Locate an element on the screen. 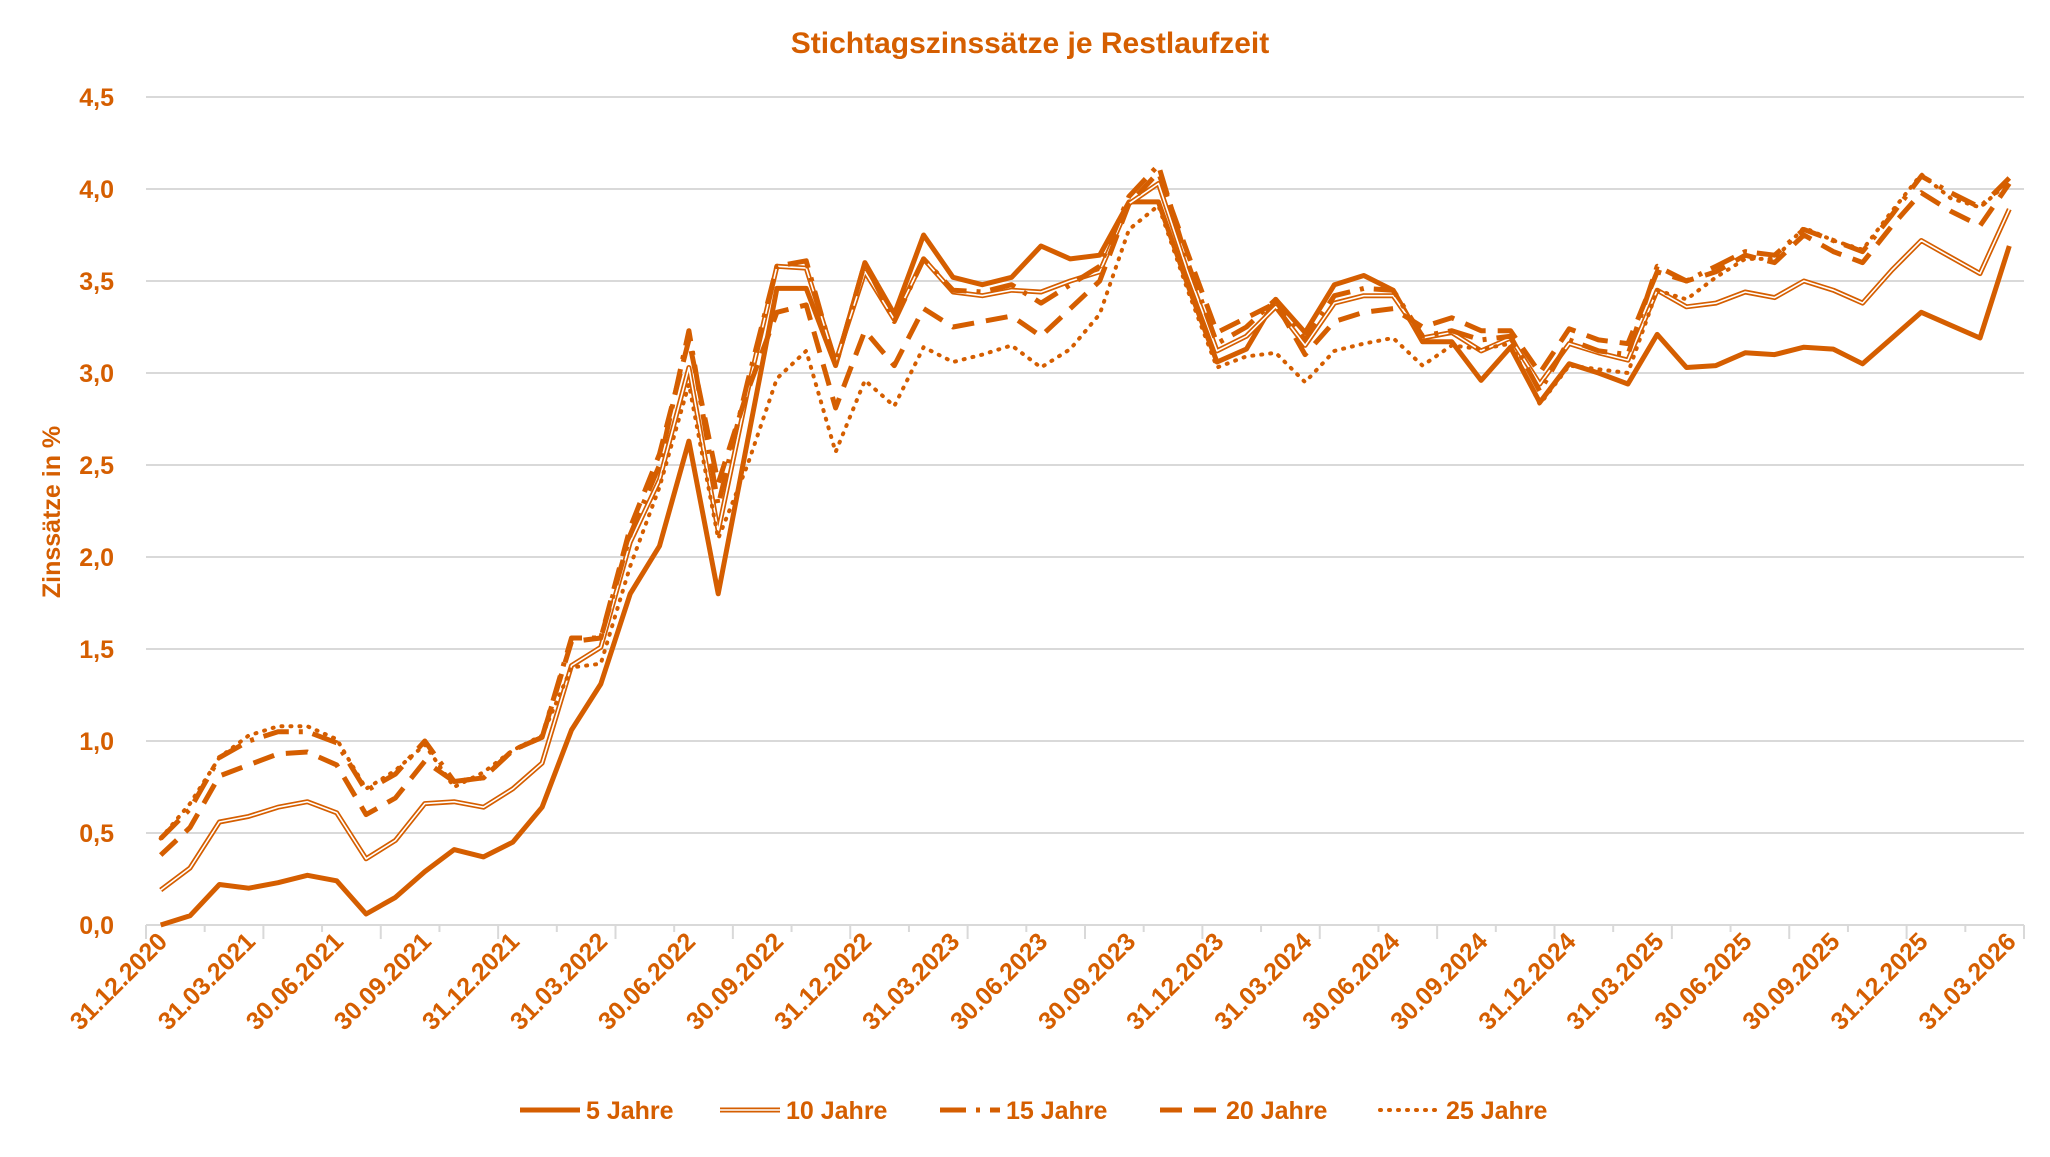 The image size is (2050, 1157). legend-label: 5 Jahre is located at coordinates (630, 1111).